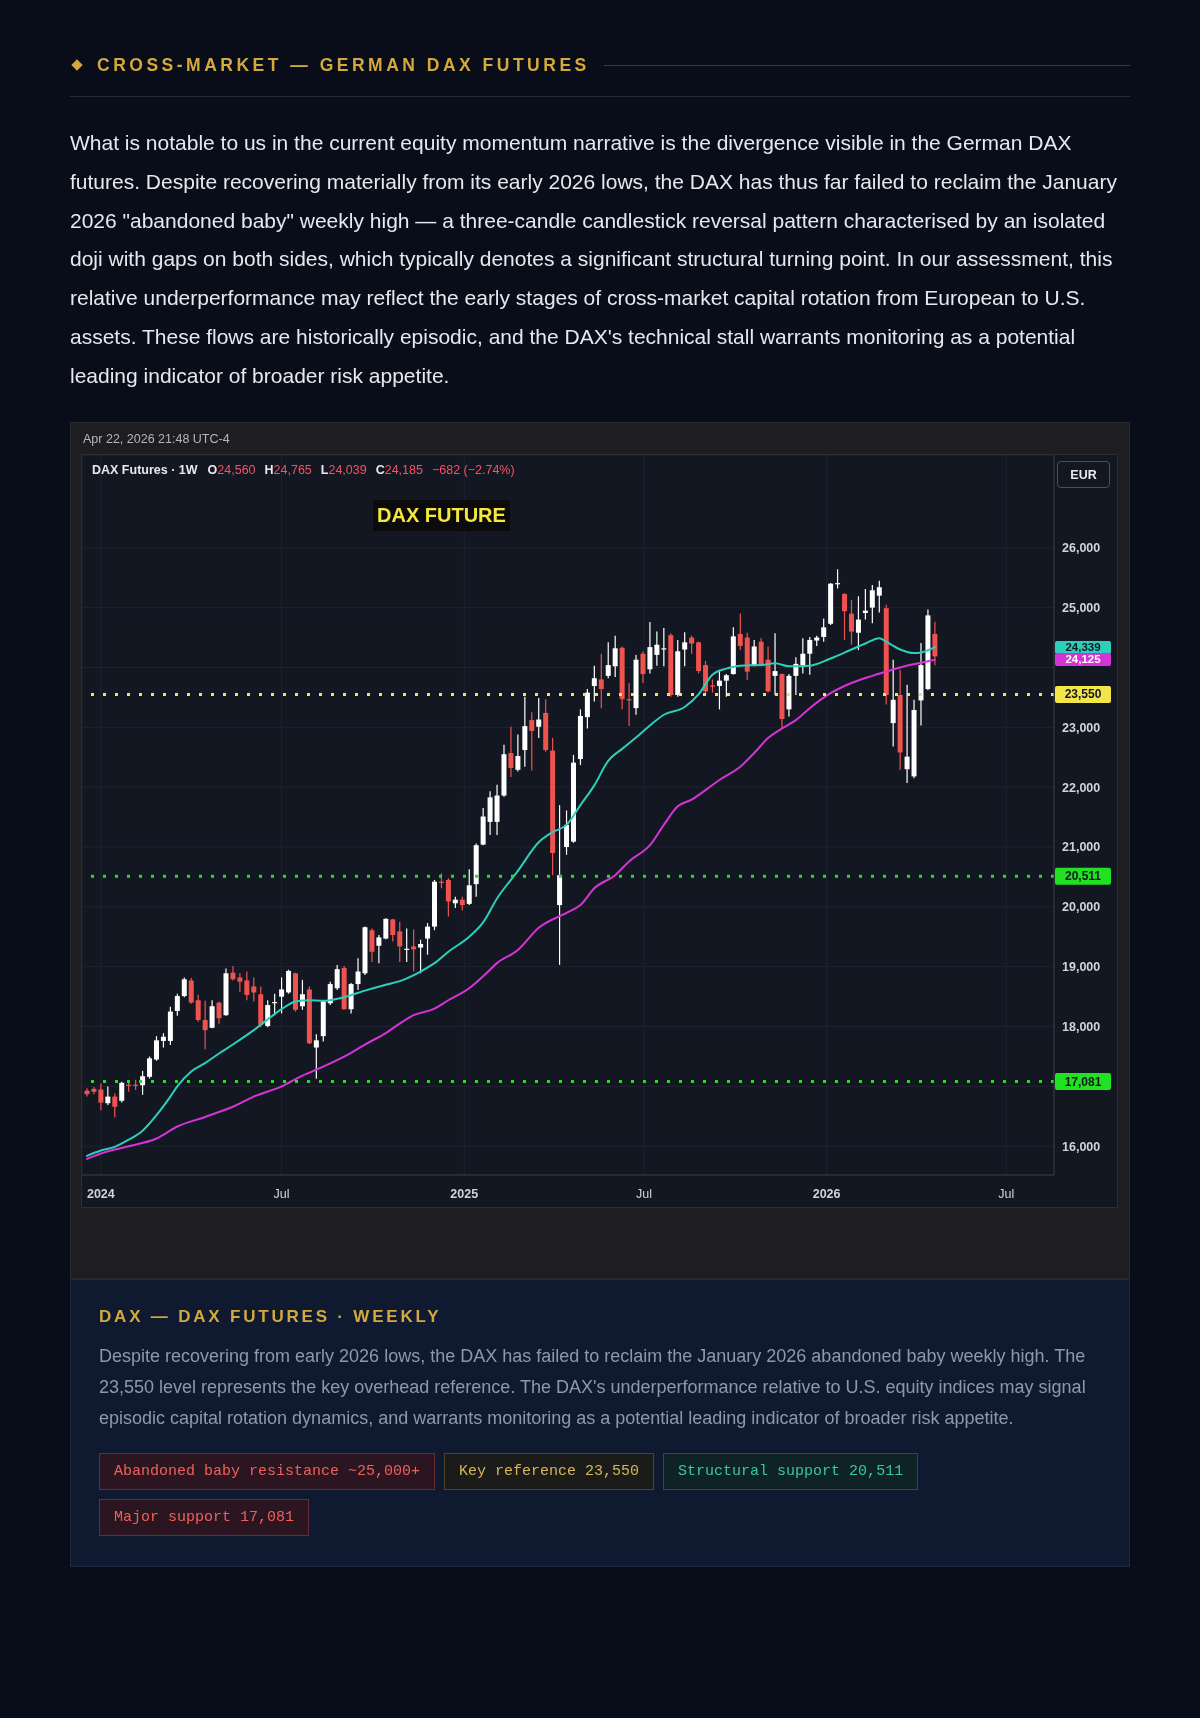 The image size is (1200, 1718). What do you see at coordinates (1081, 1146) in the screenshot?
I see `y-tick-label: 16,000` at bounding box center [1081, 1146].